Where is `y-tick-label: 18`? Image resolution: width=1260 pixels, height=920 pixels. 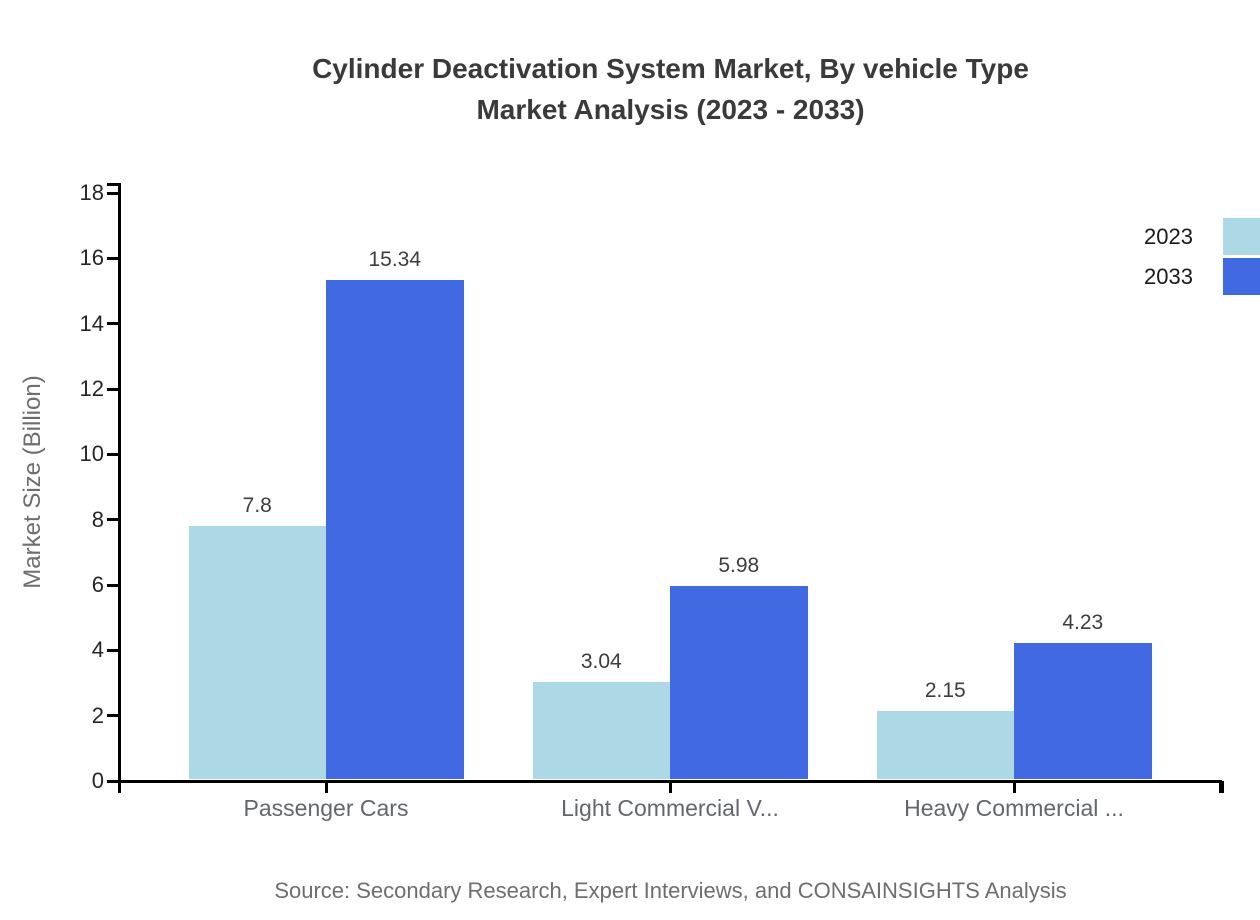 y-tick-label: 18 is located at coordinates (91, 192).